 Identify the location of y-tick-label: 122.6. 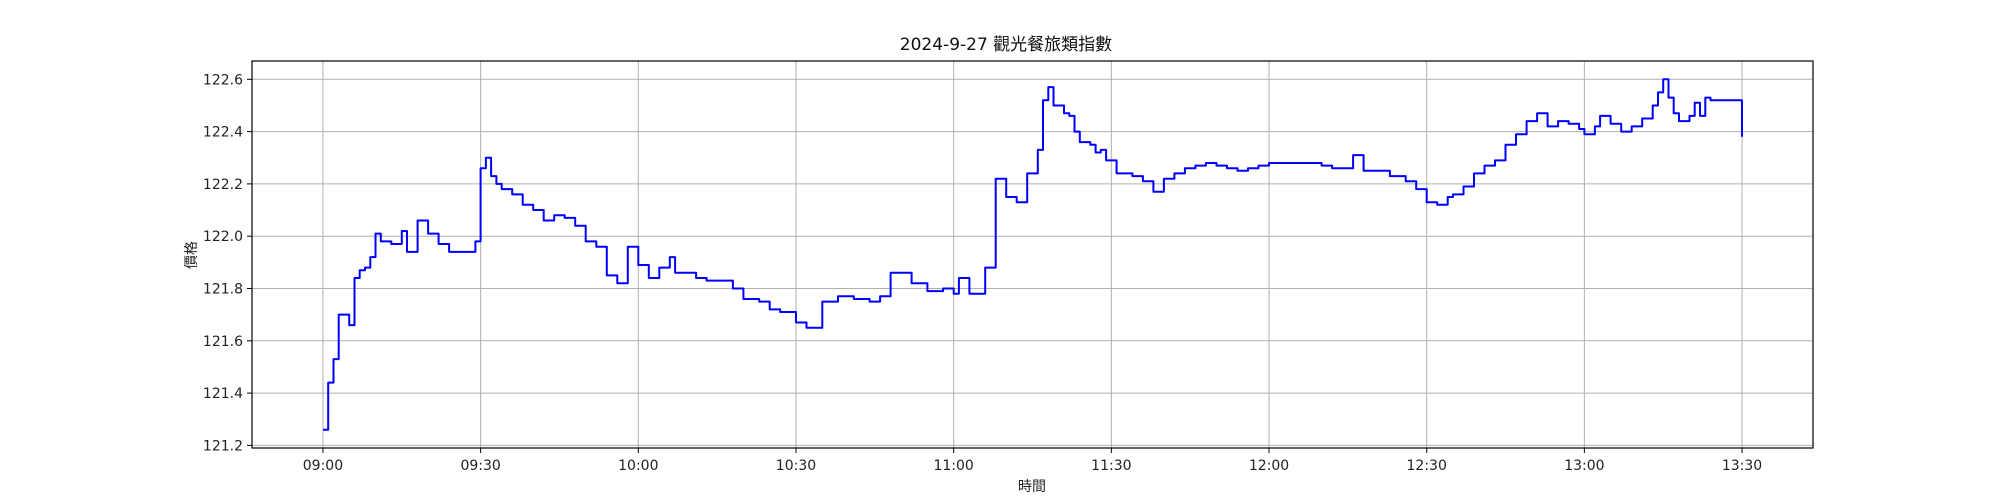
(223, 80).